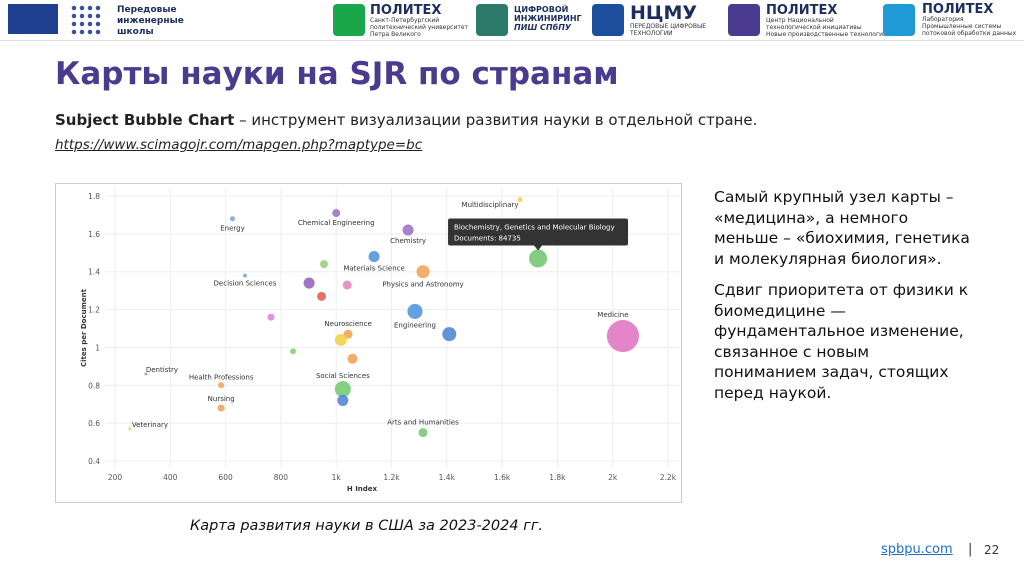 Image resolution: width=1024 pixels, height=576 pixels. What do you see at coordinates (170, 477) in the screenshot?
I see `x-tick-label: 400` at bounding box center [170, 477].